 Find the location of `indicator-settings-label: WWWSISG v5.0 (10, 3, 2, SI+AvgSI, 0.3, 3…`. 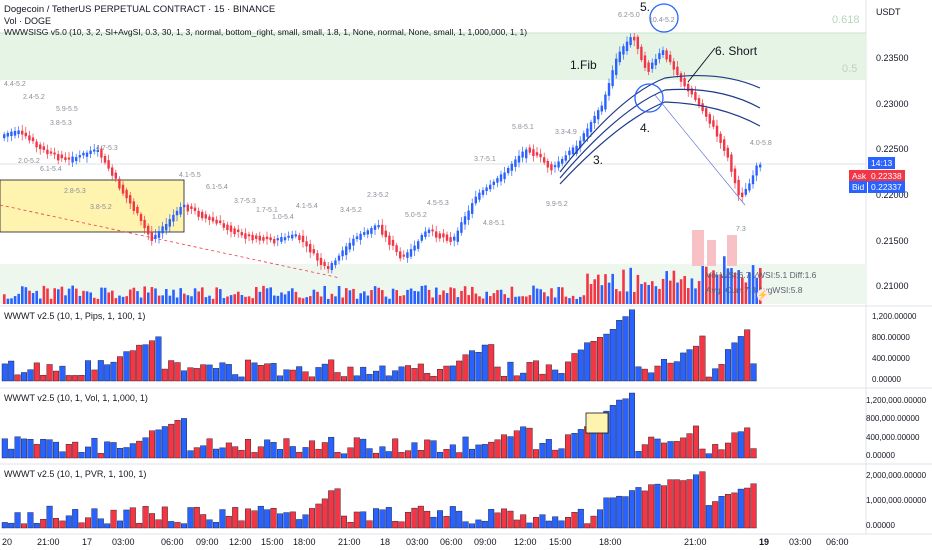

indicator-settings-label: WWWSISG v5.0 (10, 3, 2, SI+AvgSI, 0.3, 3… is located at coordinates (266, 32).